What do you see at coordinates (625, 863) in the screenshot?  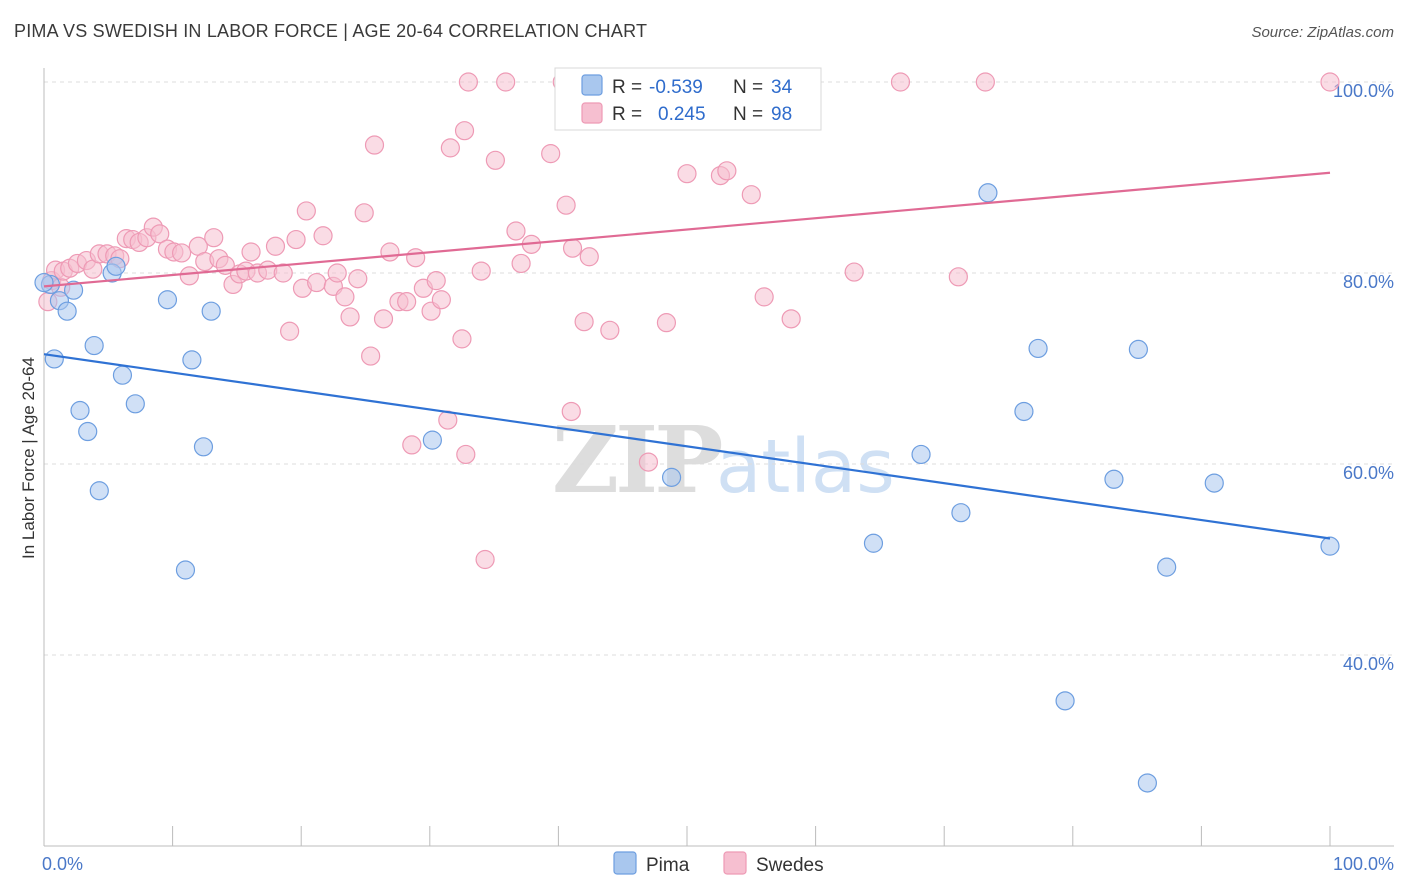 I see `legend-pima-swatch` at bounding box center [625, 863].